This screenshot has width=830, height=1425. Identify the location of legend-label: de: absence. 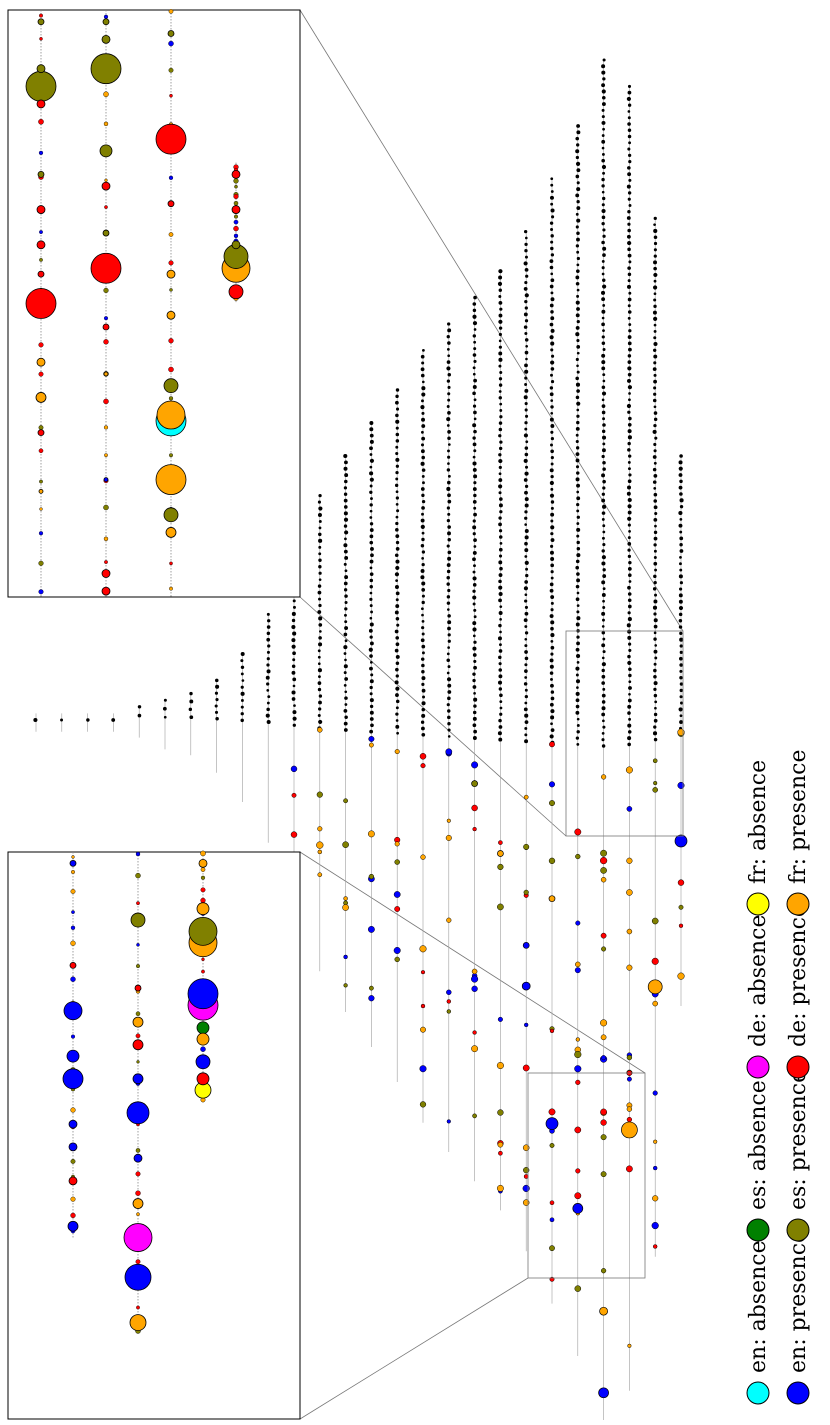
(758, 980).